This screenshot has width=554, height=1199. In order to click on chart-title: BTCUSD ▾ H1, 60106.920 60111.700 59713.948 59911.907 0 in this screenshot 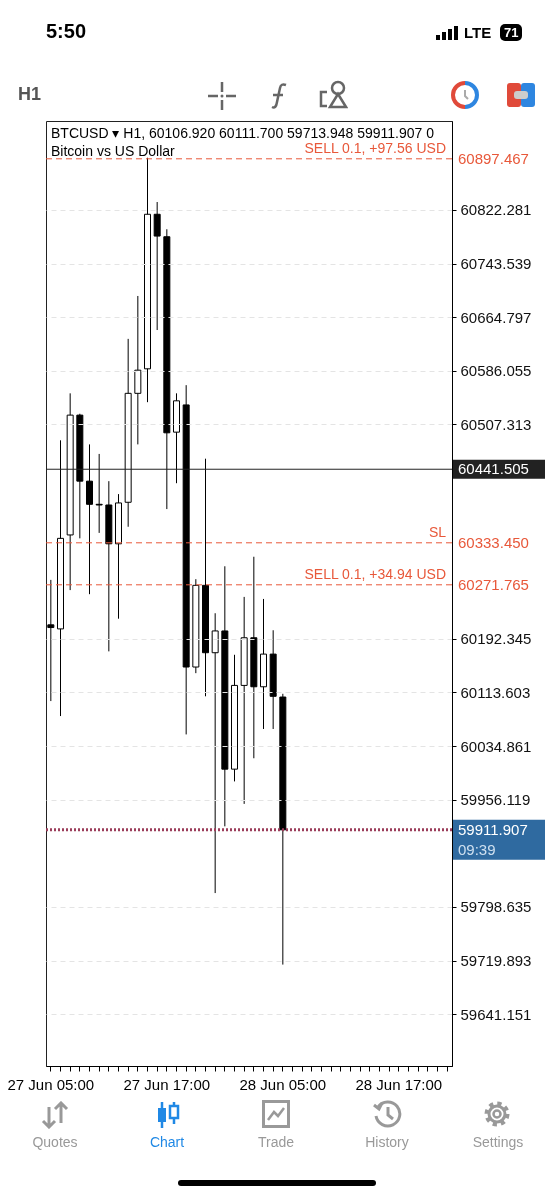, I will do `click(243, 133)`.